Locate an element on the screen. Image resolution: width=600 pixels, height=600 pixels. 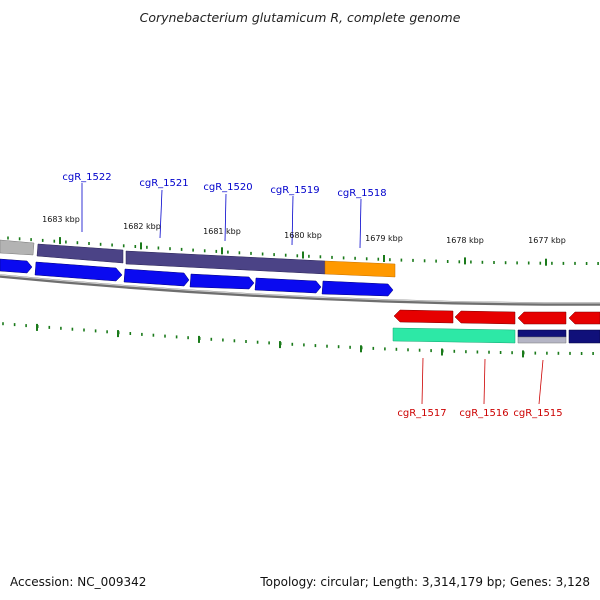
gene-label-reverse: cgR_1515 is located at coordinates (537, 413).